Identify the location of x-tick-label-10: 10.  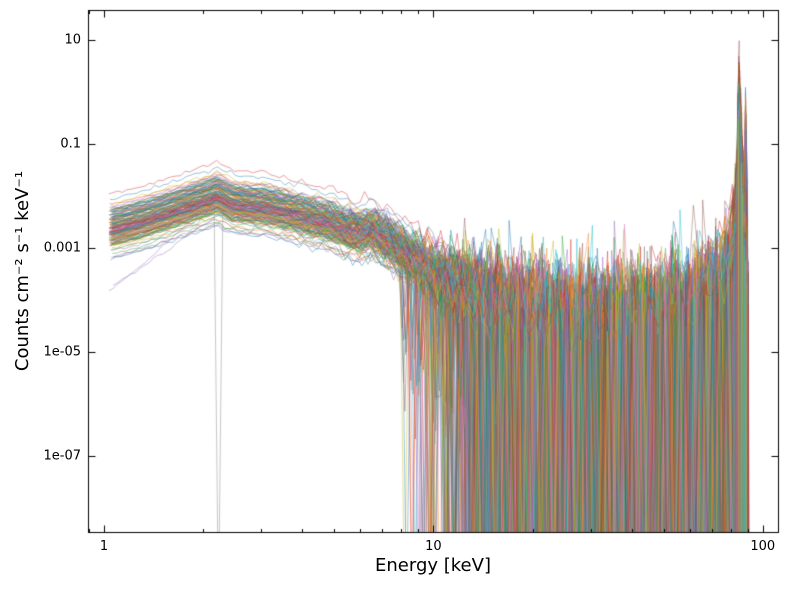
(433, 546).